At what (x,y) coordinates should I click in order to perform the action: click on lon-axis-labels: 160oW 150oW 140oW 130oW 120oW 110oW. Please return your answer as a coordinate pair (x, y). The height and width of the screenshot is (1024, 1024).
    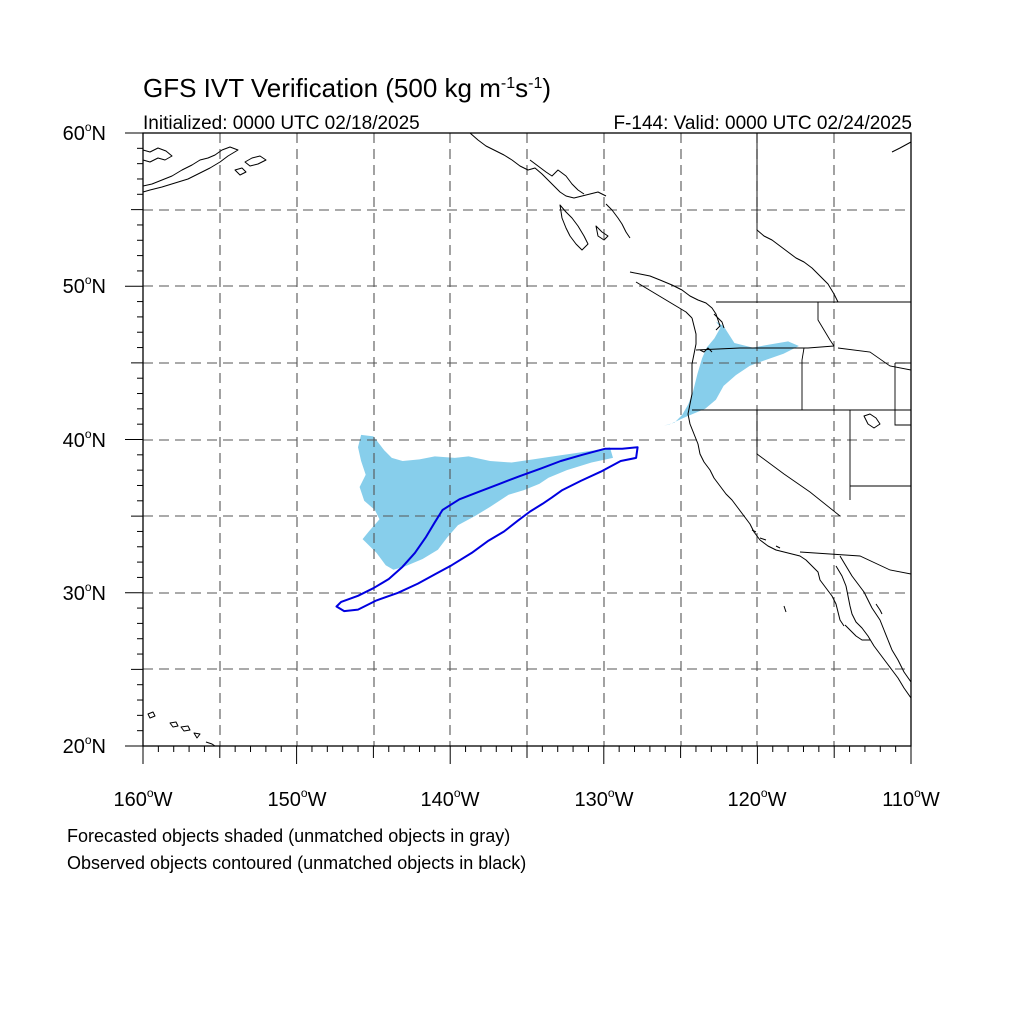
    Looking at the image, I should click on (527, 798).